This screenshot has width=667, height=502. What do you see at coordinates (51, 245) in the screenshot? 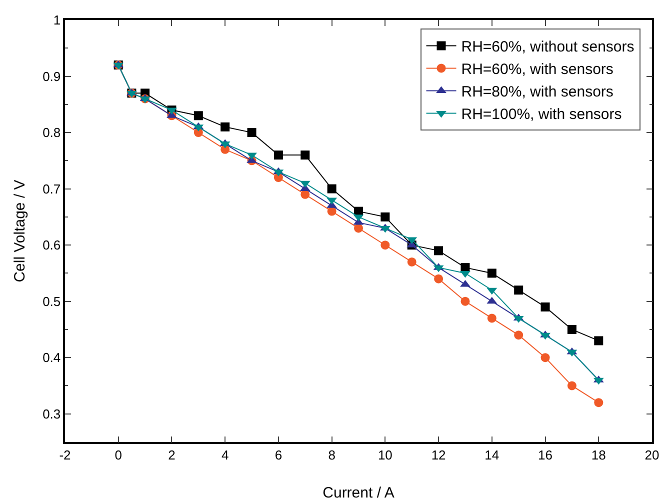
I see `y-tick-label: 0.6` at bounding box center [51, 245].